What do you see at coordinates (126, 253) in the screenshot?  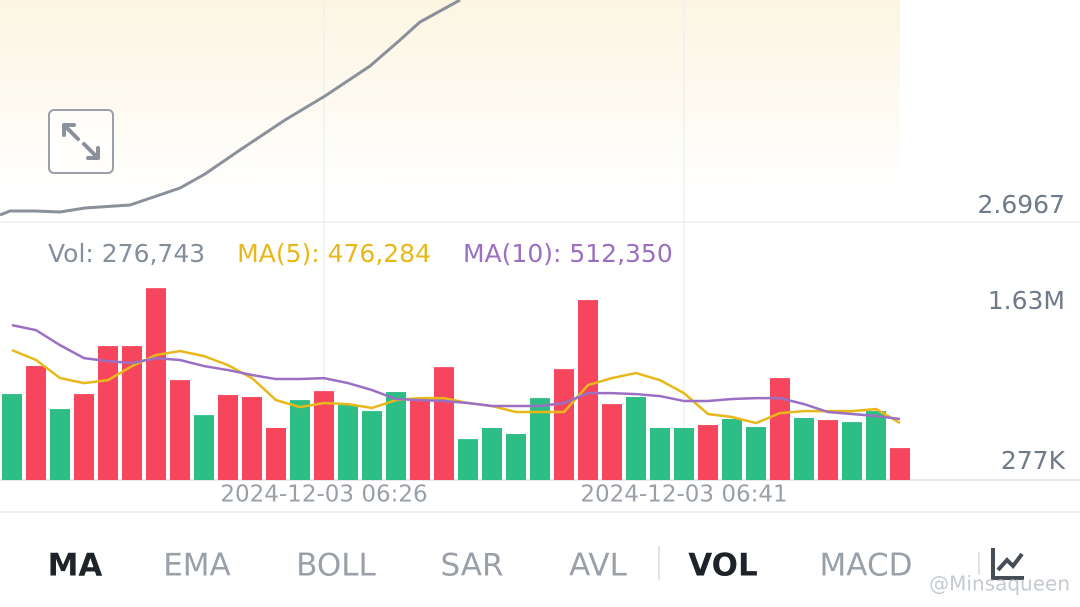 I see `legend-entry: Vol: 276,743` at bounding box center [126, 253].